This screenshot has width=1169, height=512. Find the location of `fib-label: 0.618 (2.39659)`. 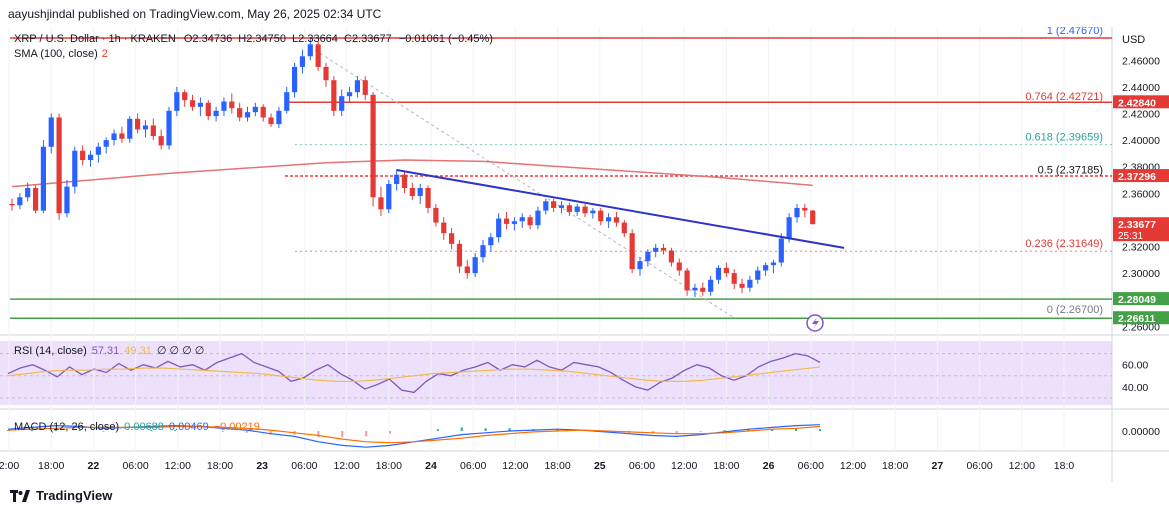

fib-label: 0.618 (2.39659) is located at coordinates (1064, 138).